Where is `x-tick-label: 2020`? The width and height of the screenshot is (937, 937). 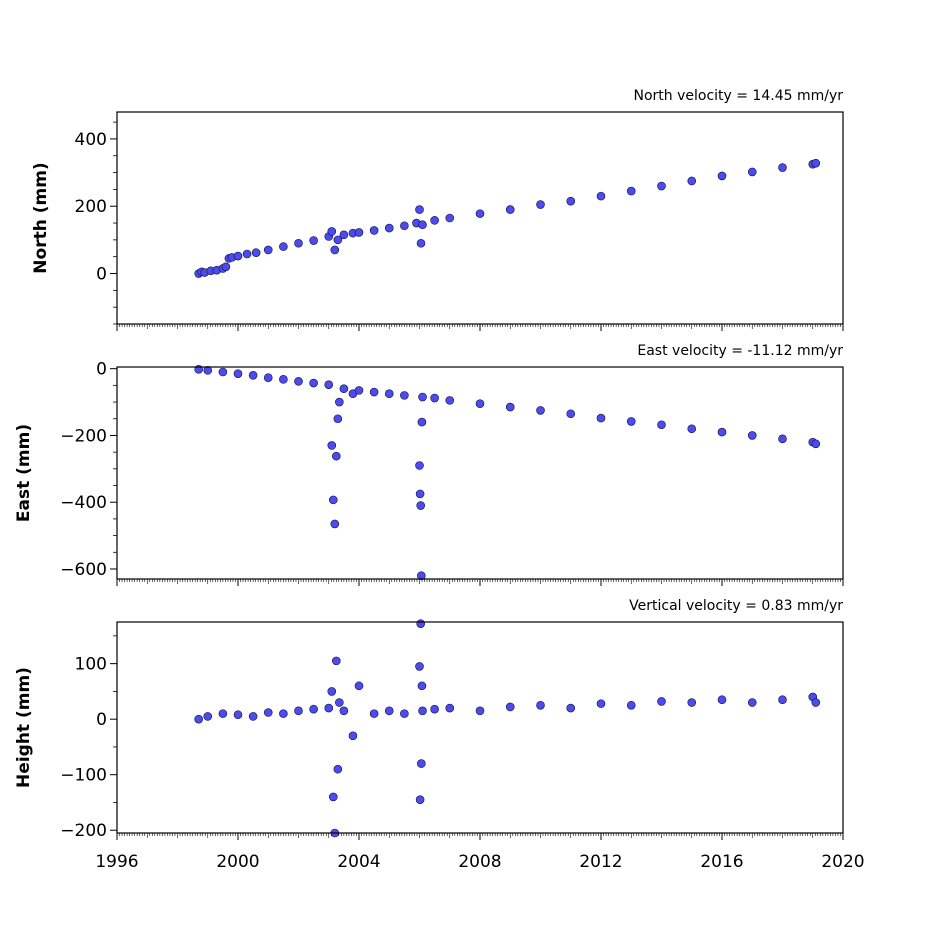 x-tick-label: 2020 is located at coordinates (842, 862).